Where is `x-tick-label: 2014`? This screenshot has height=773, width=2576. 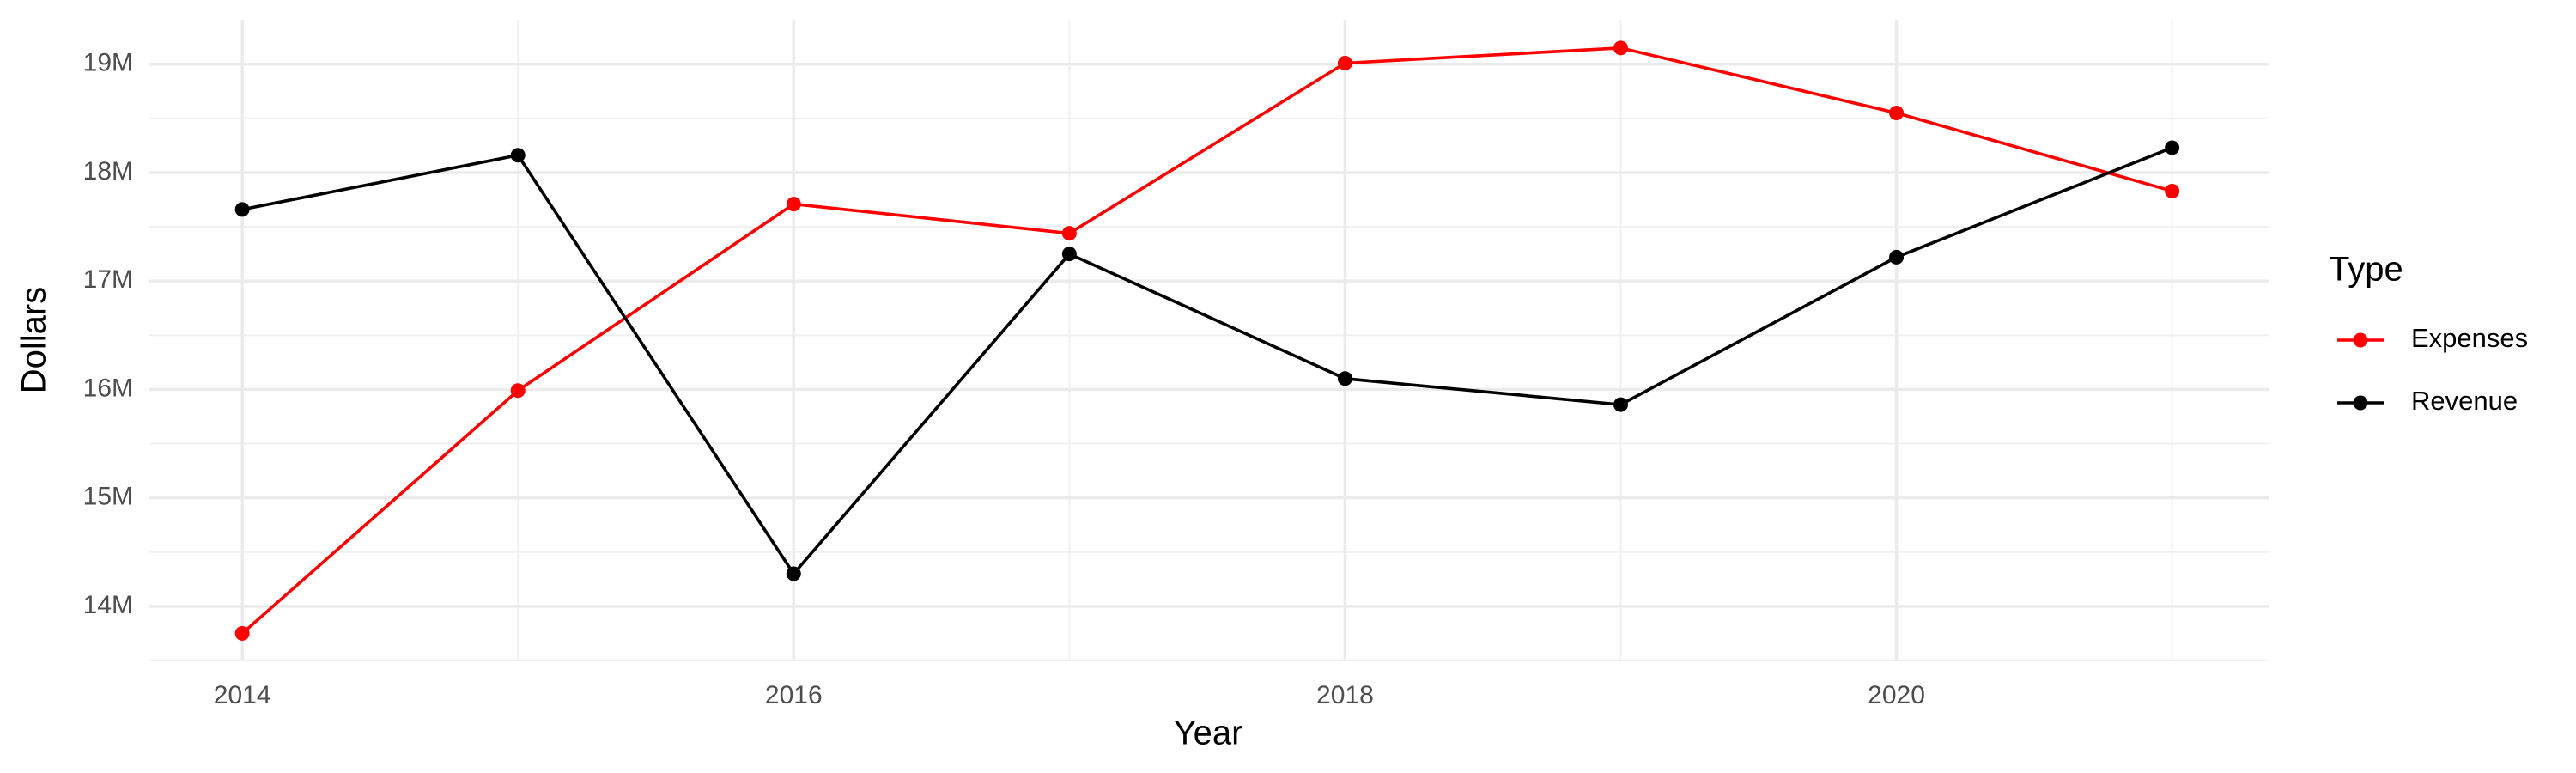 x-tick-label: 2014 is located at coordinates (242, 695).